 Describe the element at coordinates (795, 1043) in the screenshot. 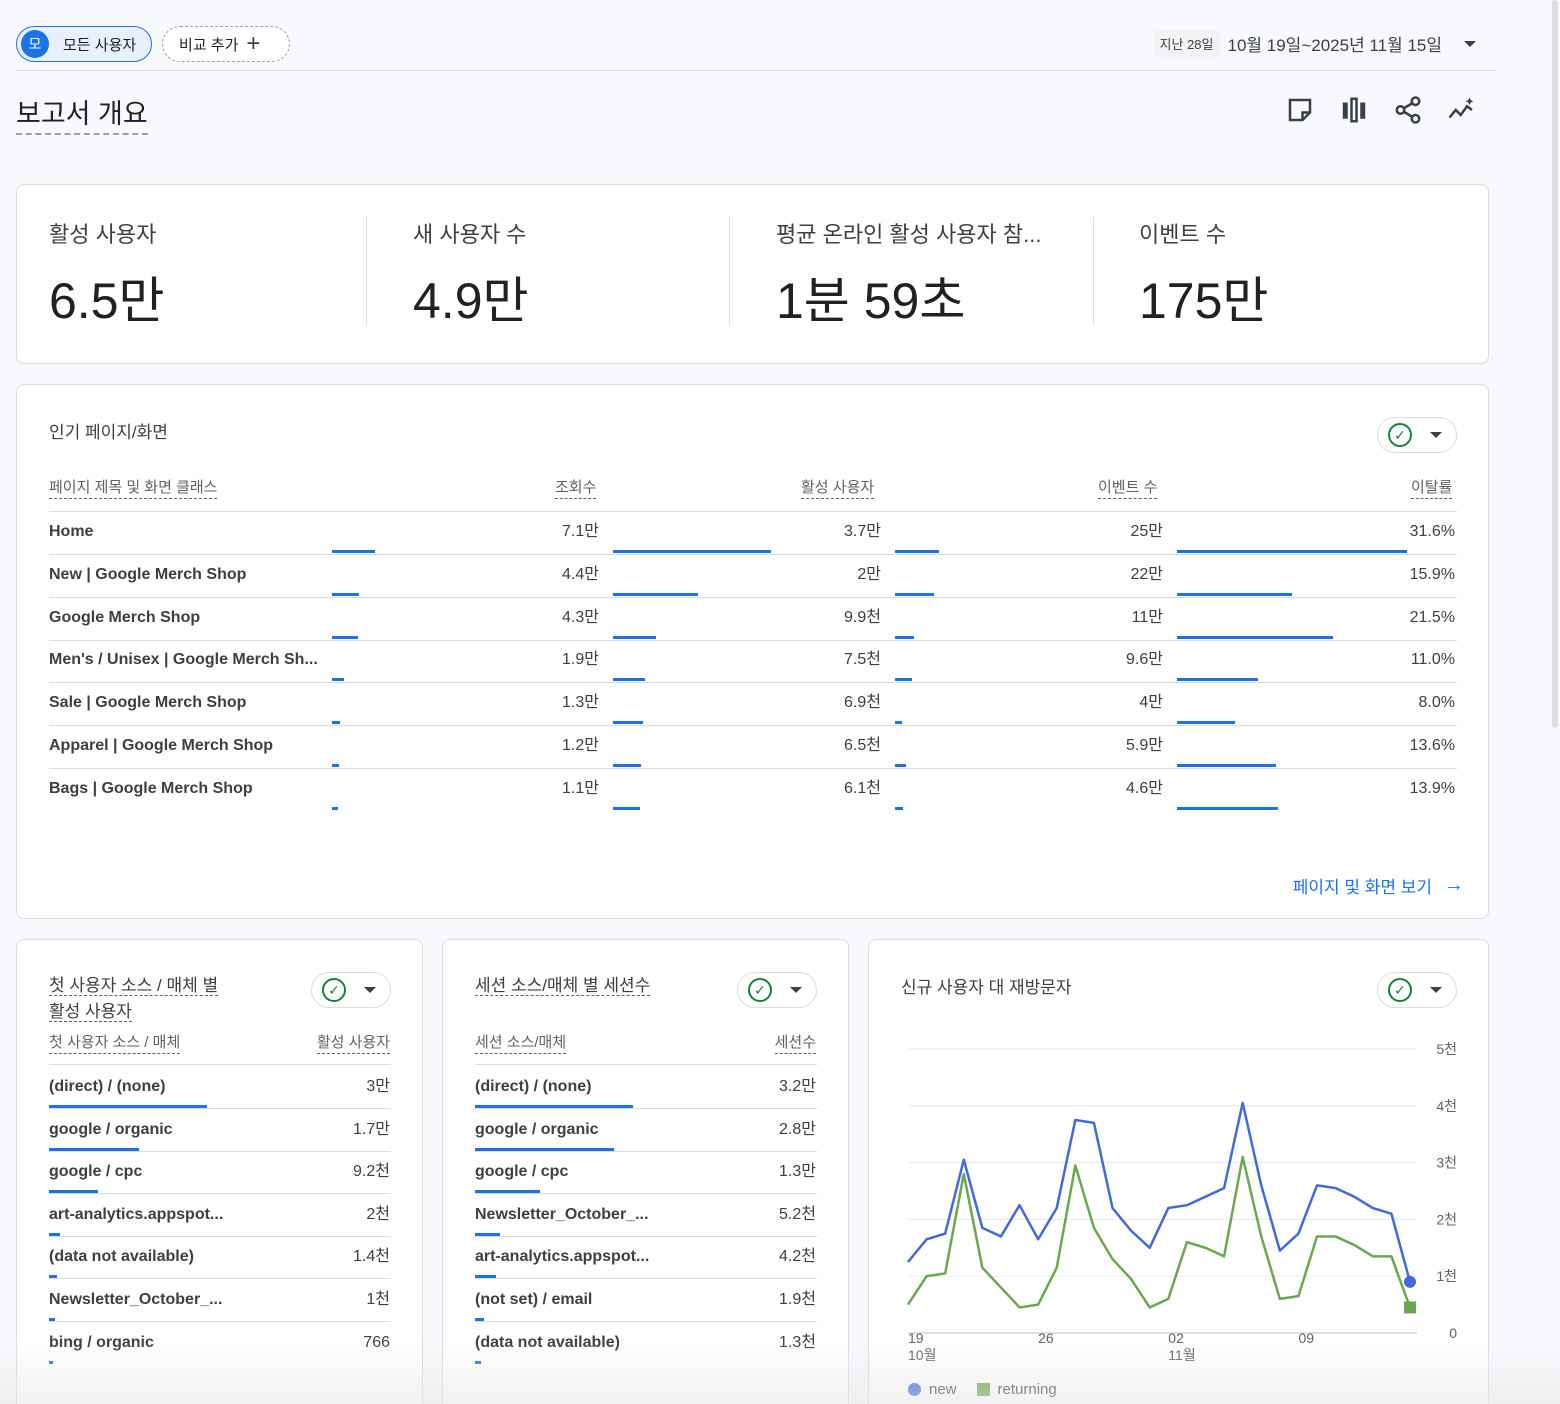

I see `column-header-sessions: 세션수` at that location.